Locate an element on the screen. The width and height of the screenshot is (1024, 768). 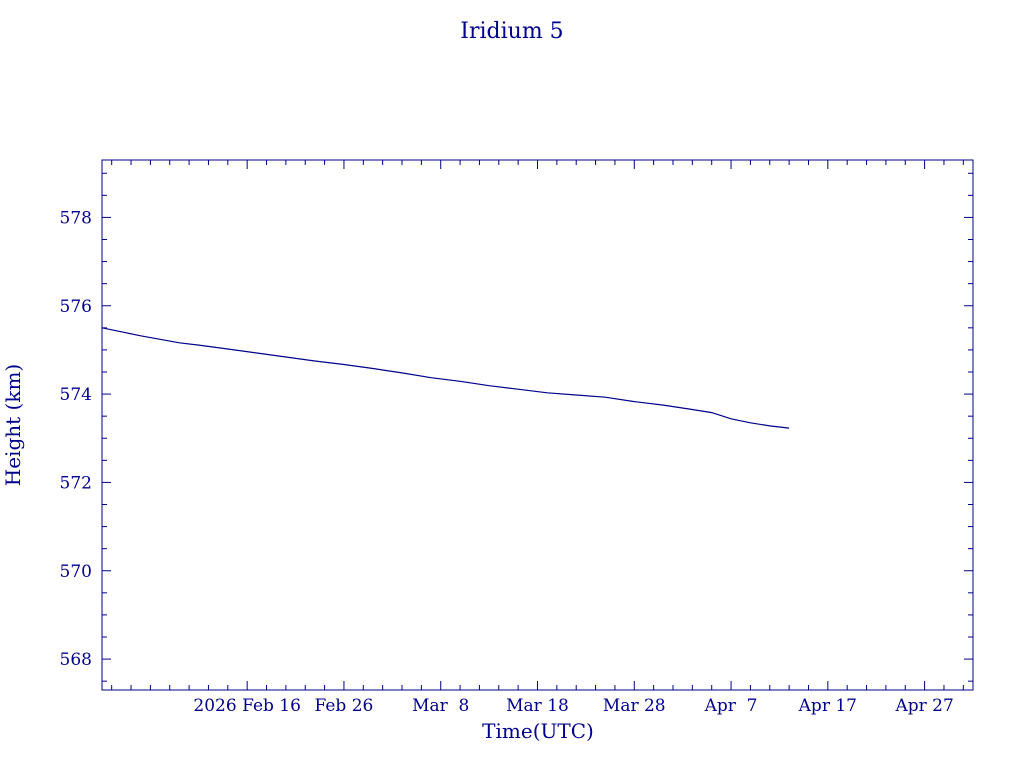
chart-title: Iridium 5 is located at coordinates (511, 31).